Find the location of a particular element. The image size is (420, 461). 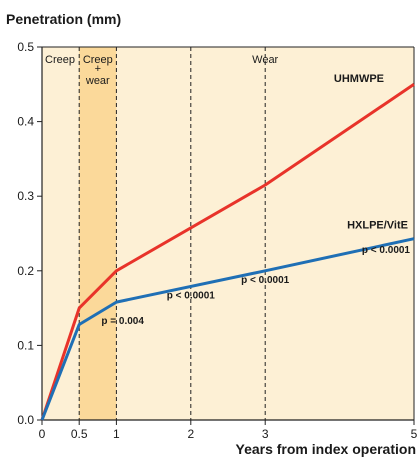

phase-label-creep-wear-2: + is located at coordinates (98, 69).